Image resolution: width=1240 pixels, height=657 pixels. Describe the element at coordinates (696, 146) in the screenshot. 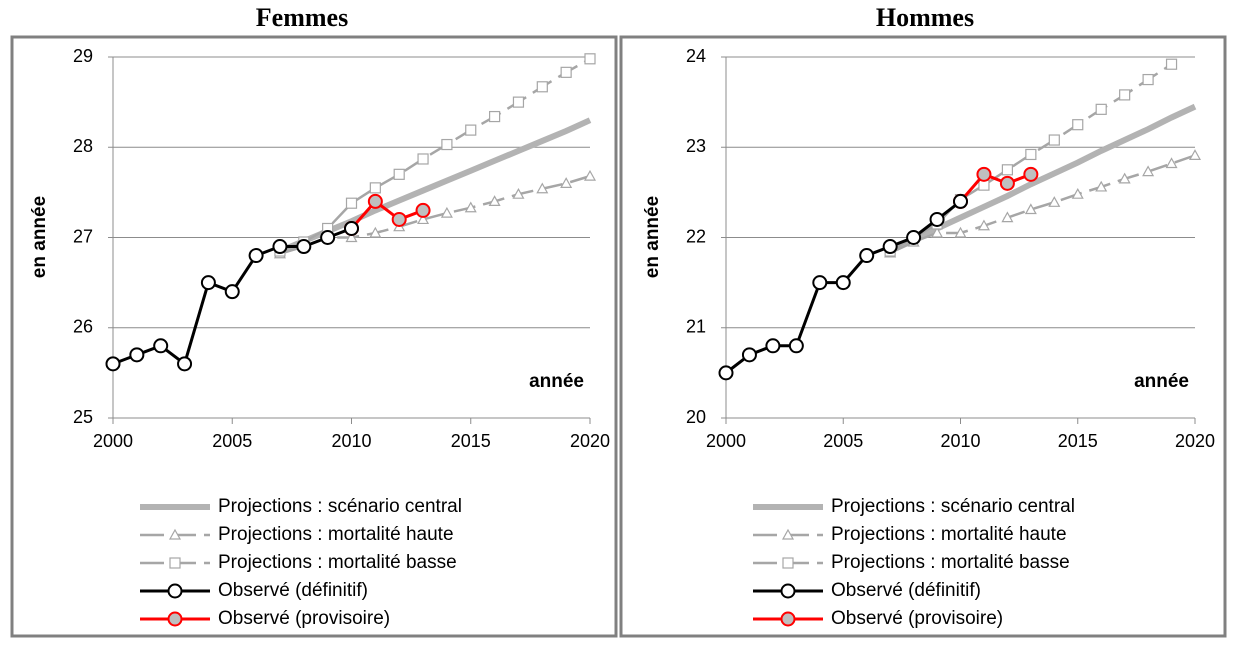

I see `y-tick-label: 23` at that location.